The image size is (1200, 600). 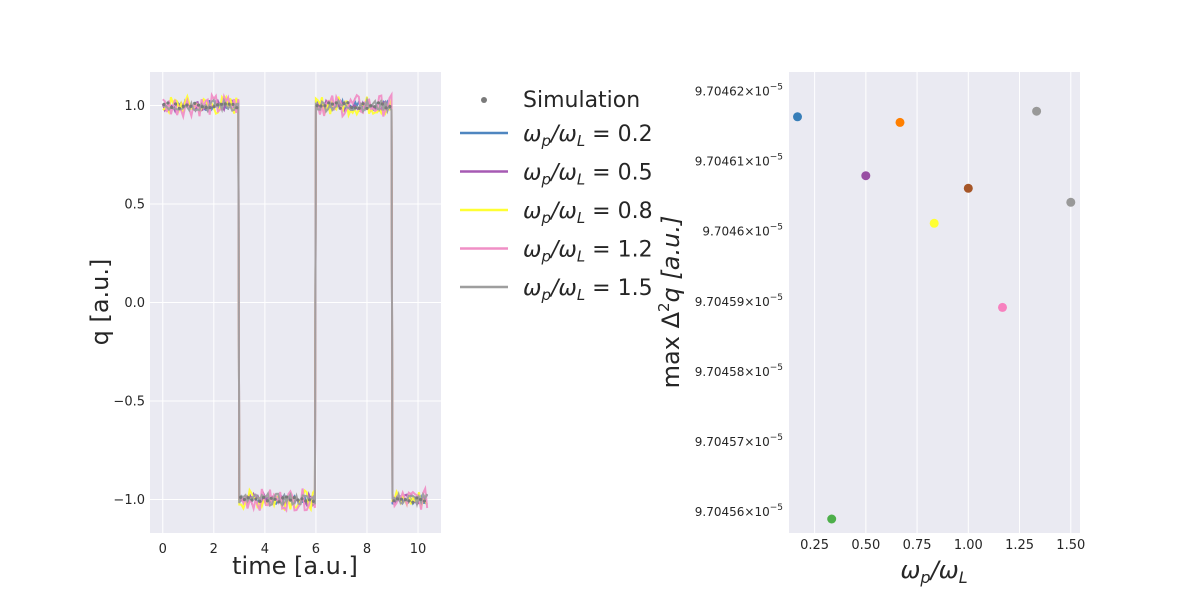 What do you see at coordinates (739, 161) in the screenshot?
I see `right-y-tick-label: 9.70461×10⁻⁵` at bounding box center [739, 161].